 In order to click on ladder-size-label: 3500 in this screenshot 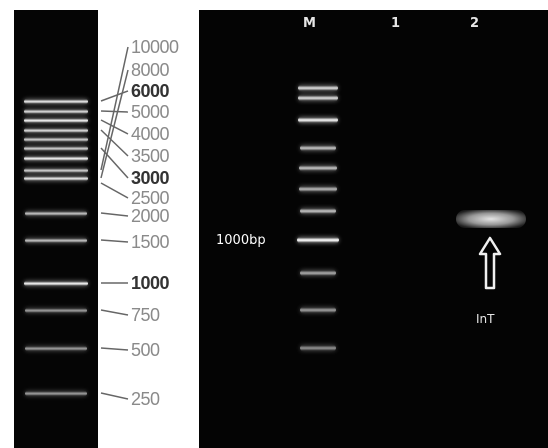, I will do `click(150, 156)`.